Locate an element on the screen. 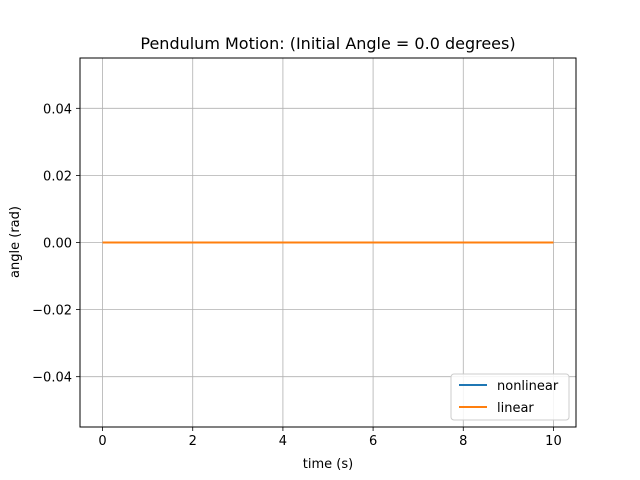  y-tick-label: 0.02 is located at coordinates (57, 176).